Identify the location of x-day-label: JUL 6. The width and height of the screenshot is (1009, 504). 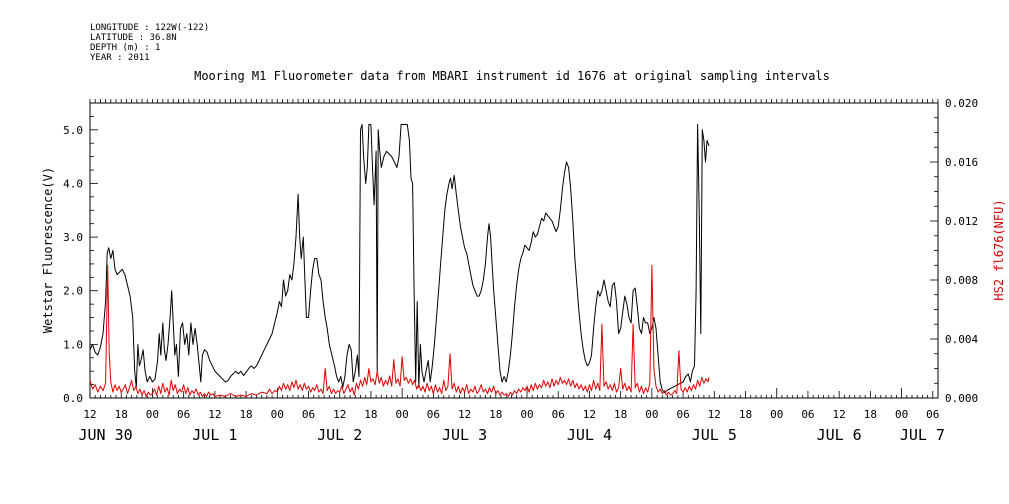
(839, 435).